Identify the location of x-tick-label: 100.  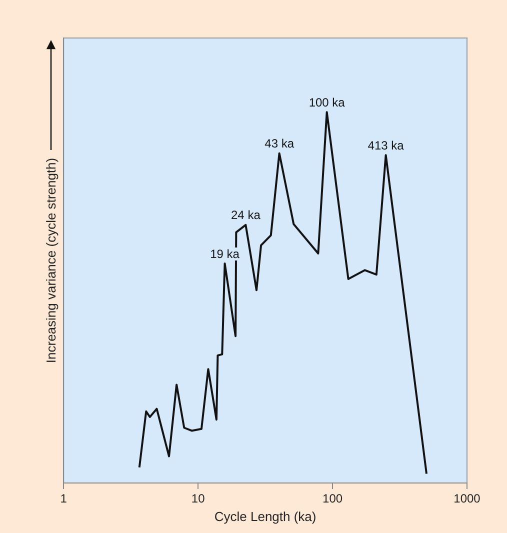
(332, 499).